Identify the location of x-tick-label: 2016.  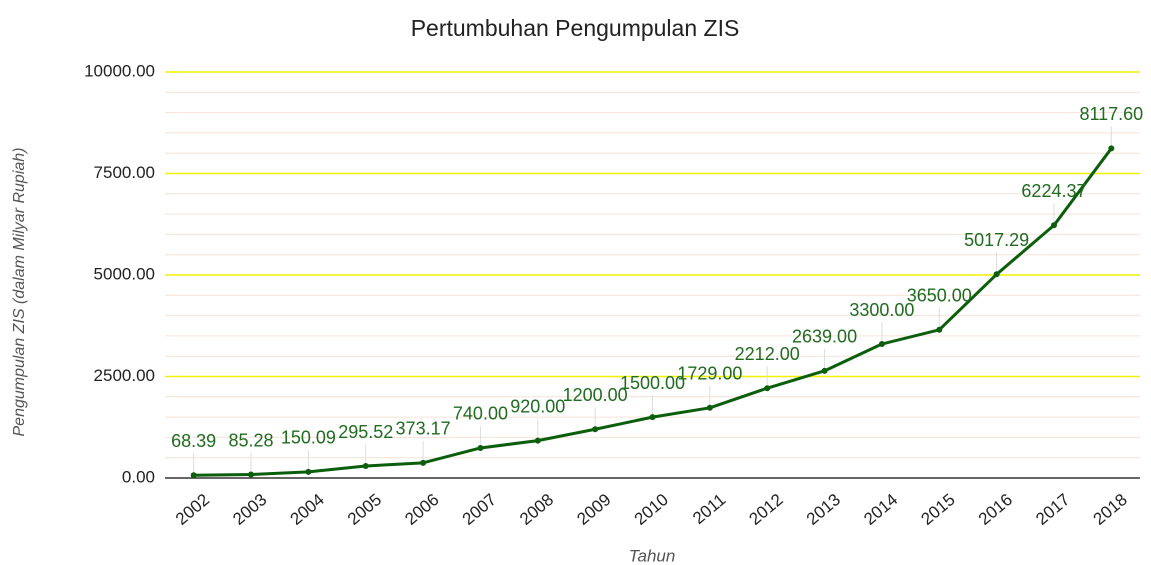
(995, 509).